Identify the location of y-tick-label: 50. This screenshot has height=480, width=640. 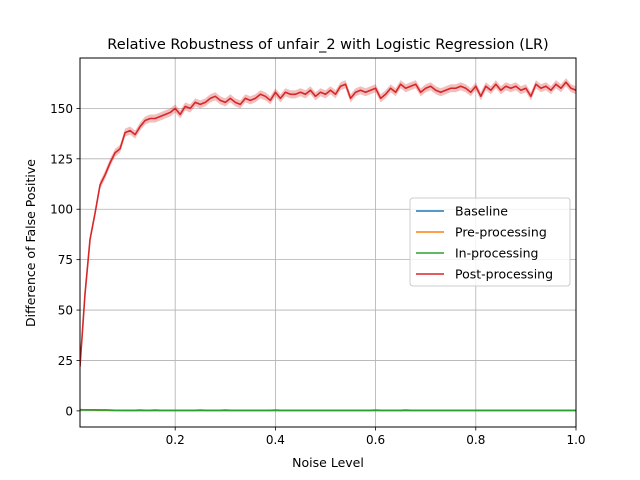
(65, 311).